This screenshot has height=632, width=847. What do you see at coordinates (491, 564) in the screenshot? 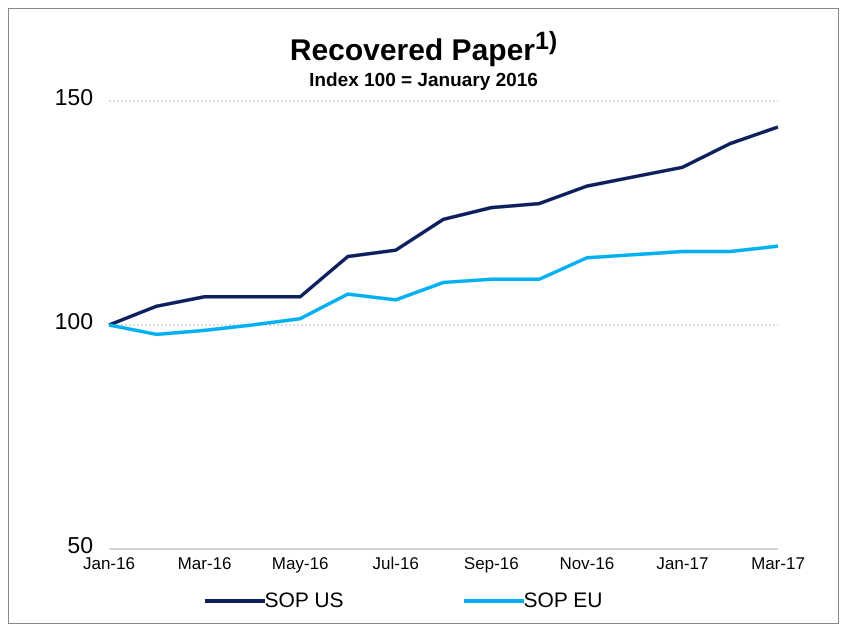
I see `x-tick-label: Sep-16` at bounding box center [491, 564].